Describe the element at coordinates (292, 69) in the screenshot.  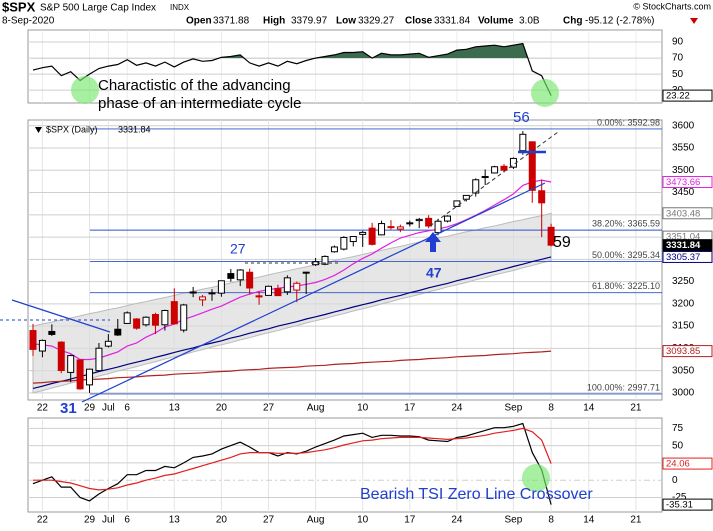
I see `indicator-line` at that location.